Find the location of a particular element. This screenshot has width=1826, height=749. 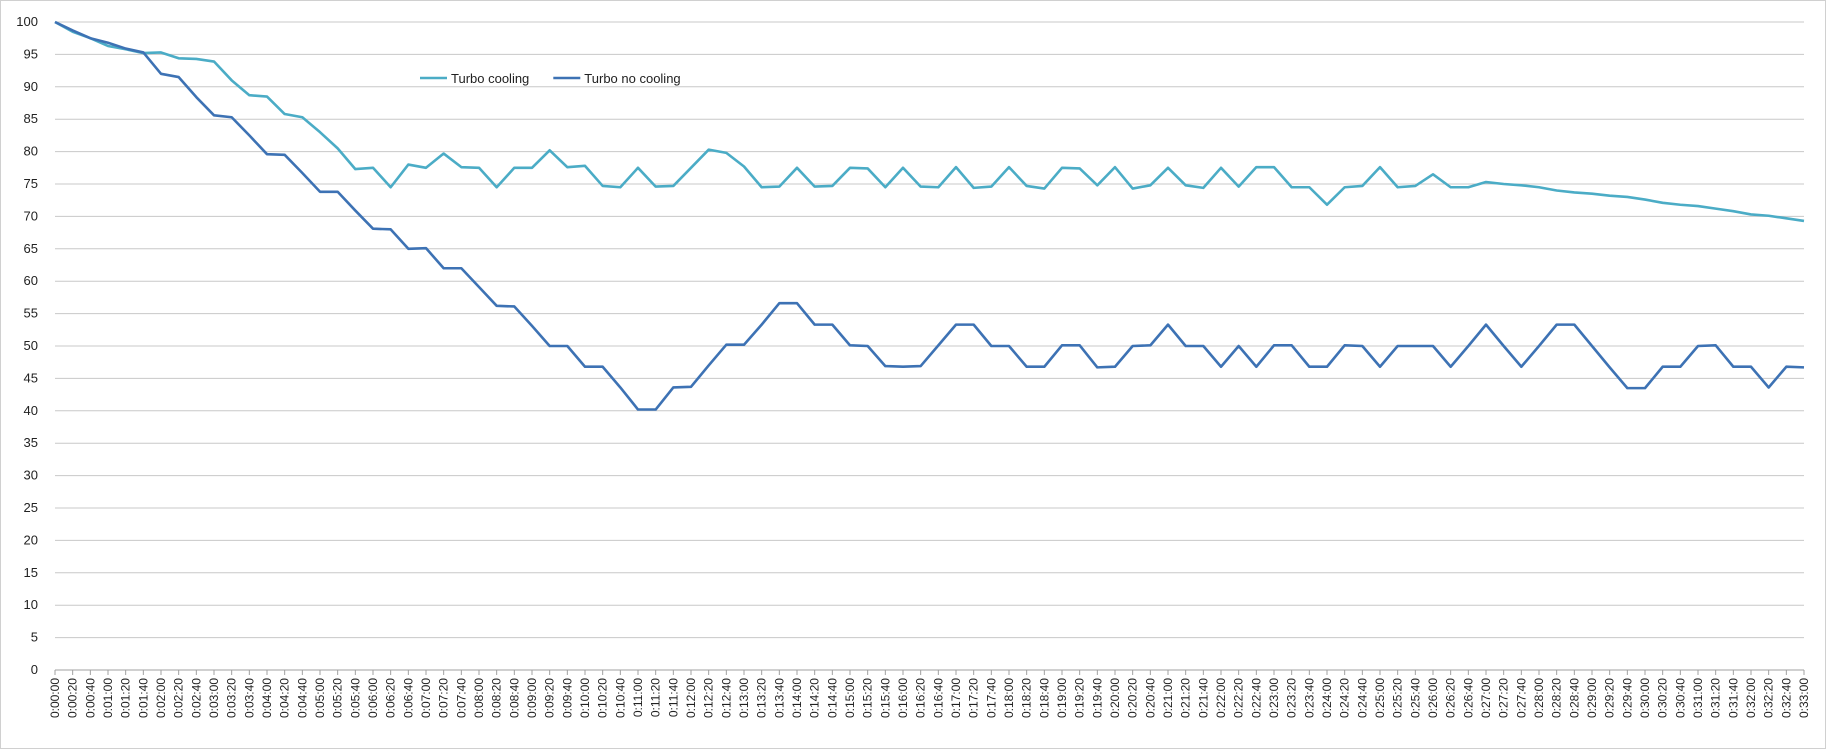

y-tick-label: 75 is located at coordinates (31, 183).